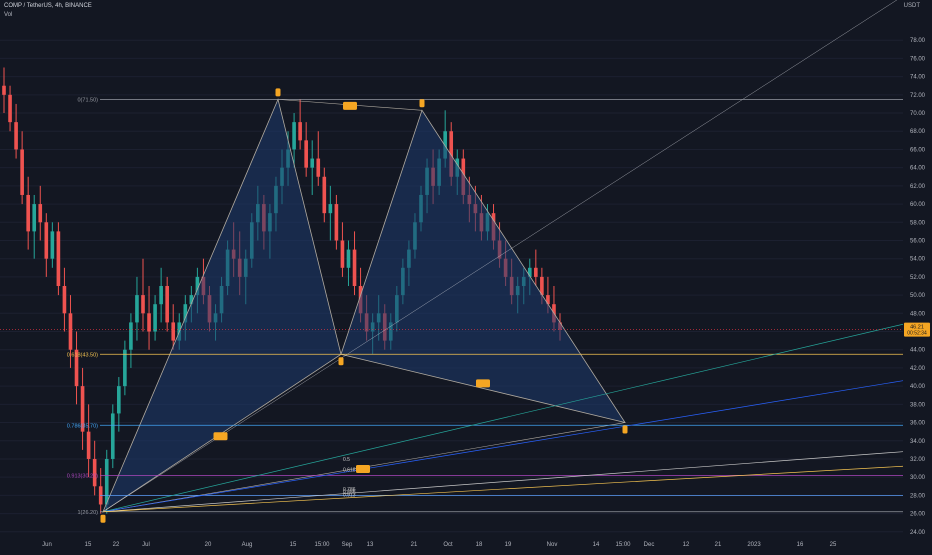  What do you see at coordinates (918, 205) in the screenshot?
I see `y-tick-label: 60.00` at bounding box center [918, 205].